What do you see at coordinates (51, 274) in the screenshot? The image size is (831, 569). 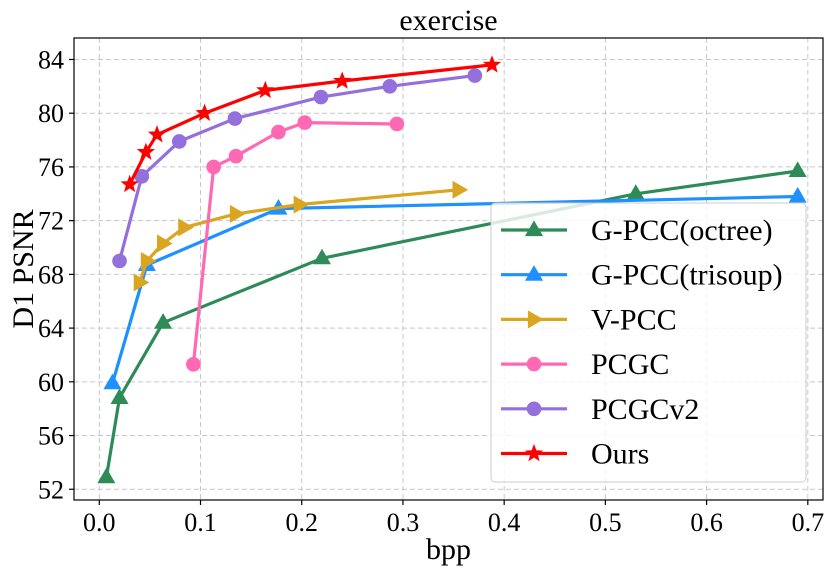 I see `y-tick-label: 68` at bounding box center [51, 274].